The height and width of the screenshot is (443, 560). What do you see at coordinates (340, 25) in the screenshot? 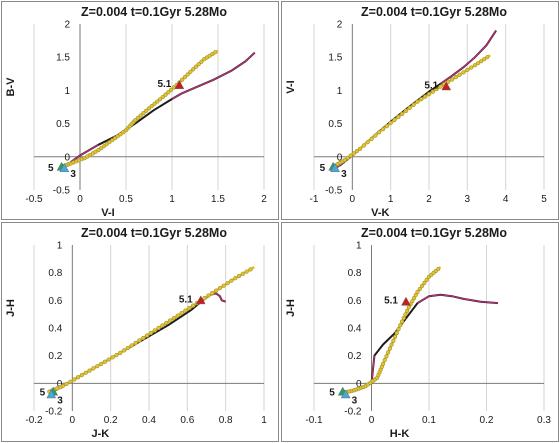
I see `y-tick-label: 2` at bounding box center [340, 25].